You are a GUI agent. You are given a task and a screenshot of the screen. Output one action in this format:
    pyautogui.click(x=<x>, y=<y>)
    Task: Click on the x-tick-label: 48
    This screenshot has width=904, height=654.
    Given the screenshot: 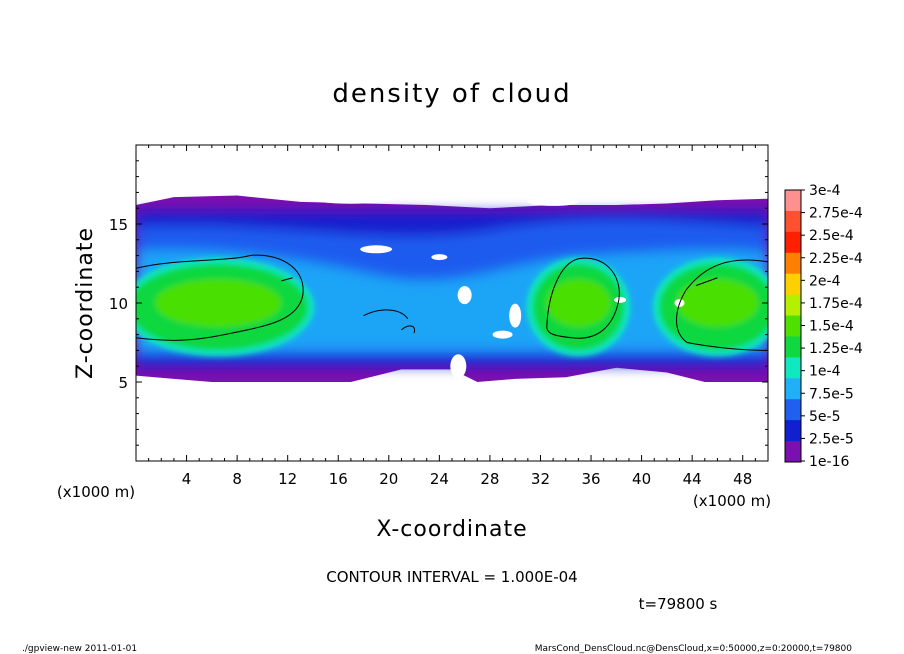 What is the action you would take?
    pyautogui.click(x=742, y=479)
    